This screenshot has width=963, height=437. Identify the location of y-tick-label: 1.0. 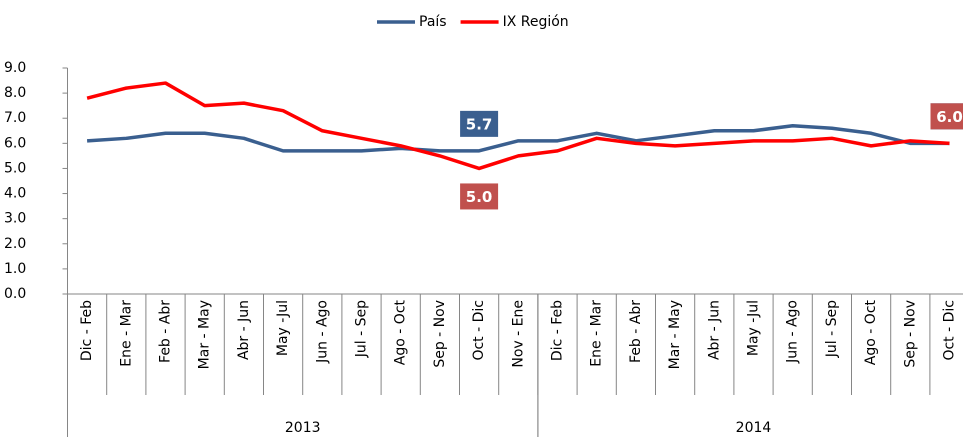
(15, 269).